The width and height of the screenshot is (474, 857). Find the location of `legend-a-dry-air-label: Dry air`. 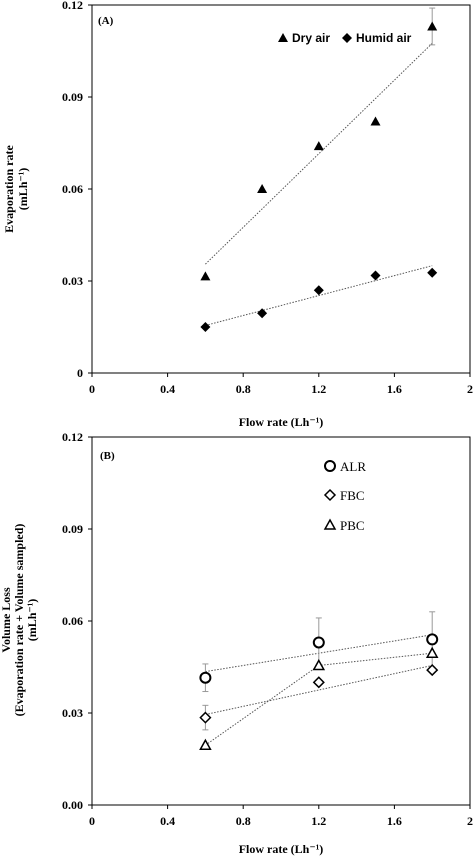

legend-a-dry-air-label: Dry air is located at coordinates (311, 38).